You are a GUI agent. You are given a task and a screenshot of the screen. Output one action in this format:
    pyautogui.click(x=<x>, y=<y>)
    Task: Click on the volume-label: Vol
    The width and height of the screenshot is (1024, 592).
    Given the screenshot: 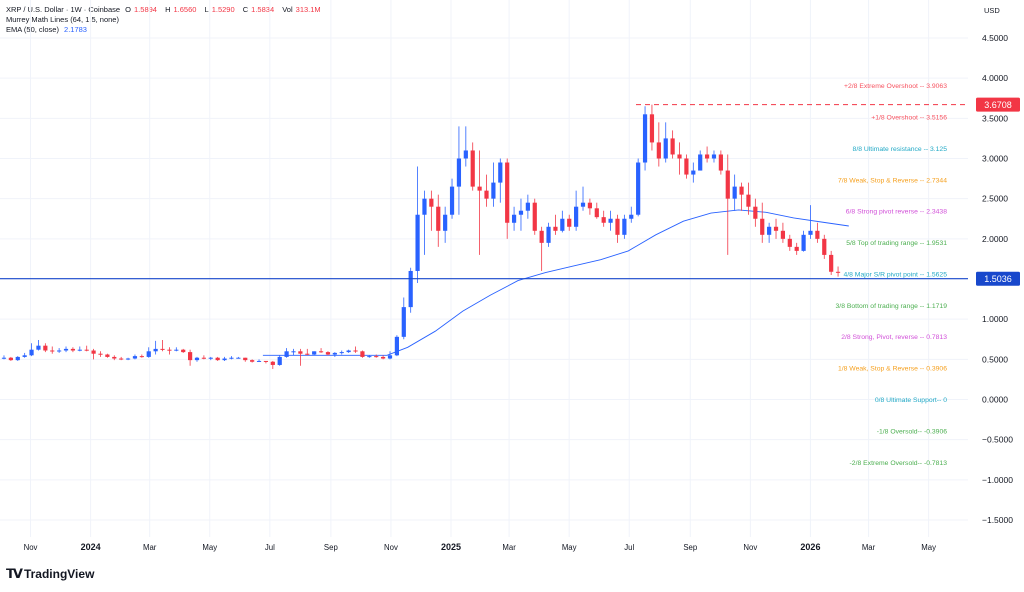 What is the action you would take?
    pyautogui.click(x=287, y=9)
    